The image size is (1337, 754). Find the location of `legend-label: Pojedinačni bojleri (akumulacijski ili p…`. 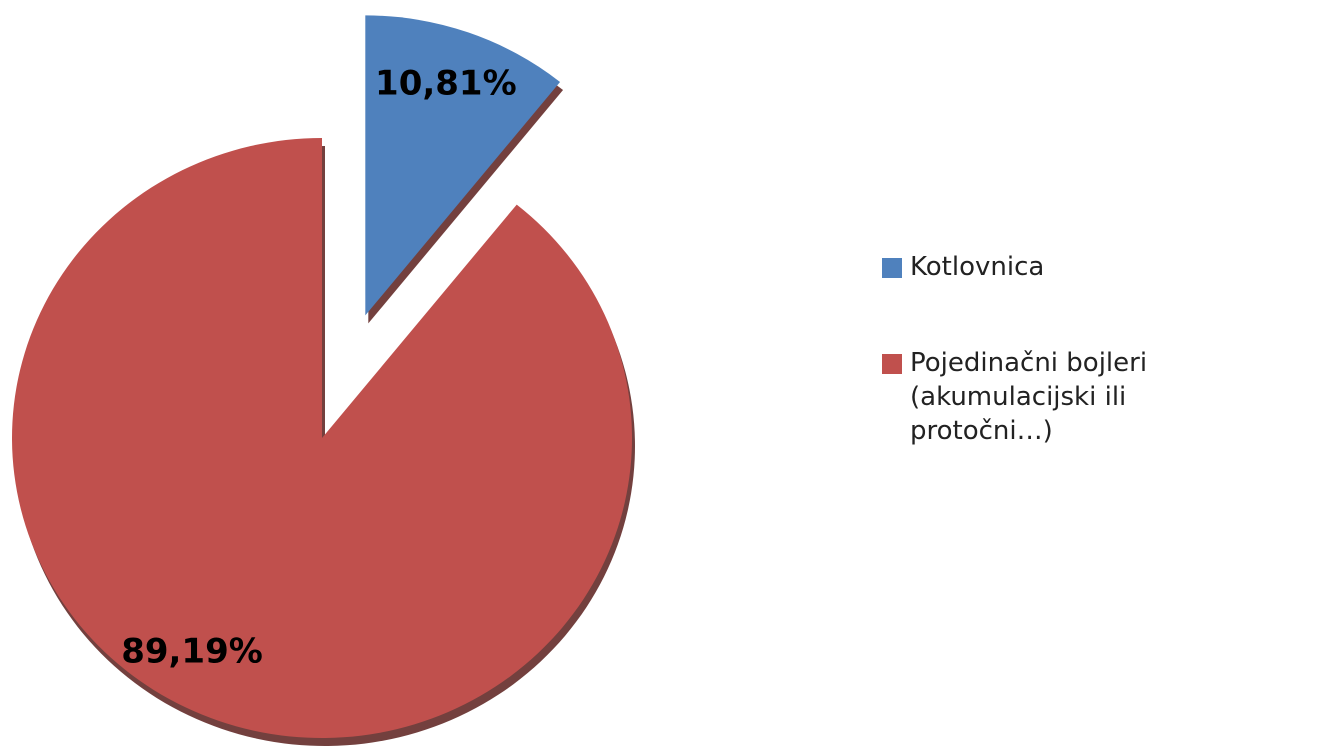

legend-label: Pojedinačni bojleri (akumulacijski ili p… is located at coordinates (1029, 397).